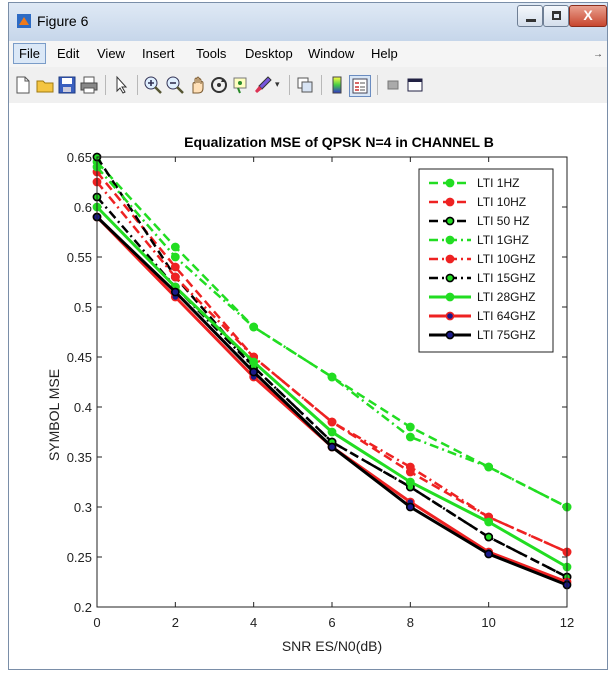 This screenshot has width=616, height=674. Describe the element at coordinates (23, 85) in the screenshot. I see `new-figure-icon` at that location.